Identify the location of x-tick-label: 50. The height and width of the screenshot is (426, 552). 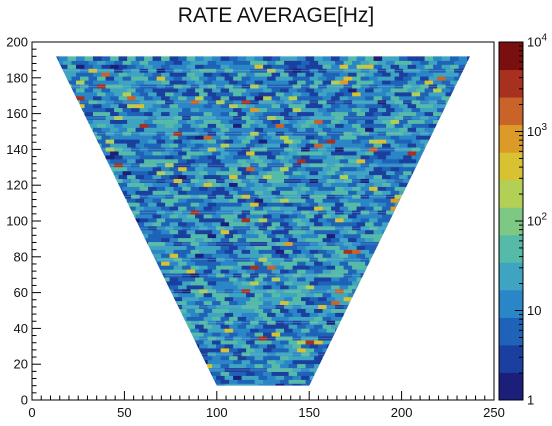
(124, 412).